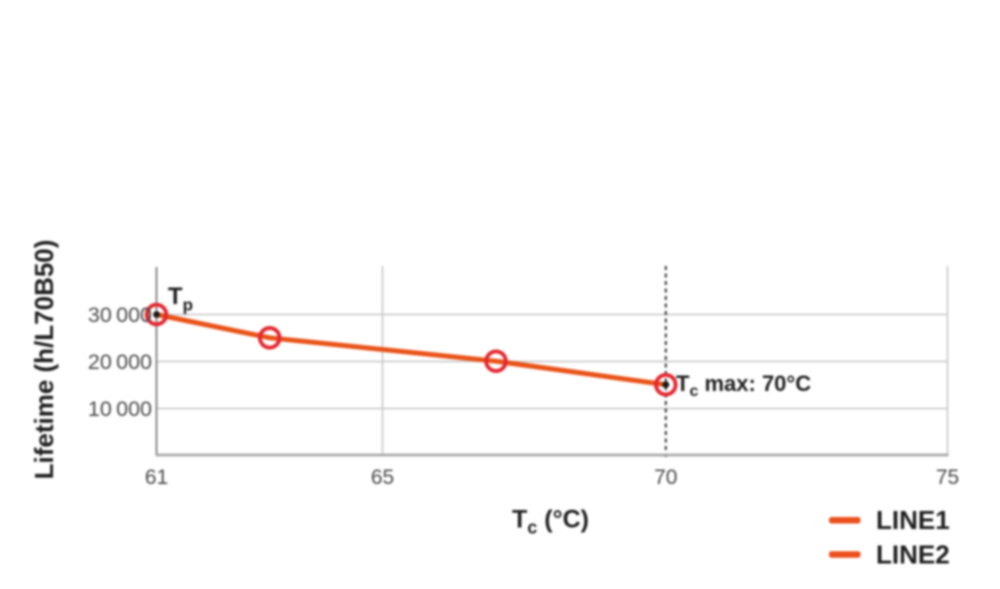 The image size is (1000, 589). Describe the element at coordinates (382, 477) in the screenshot. I see `svg-text: 65` at that location.